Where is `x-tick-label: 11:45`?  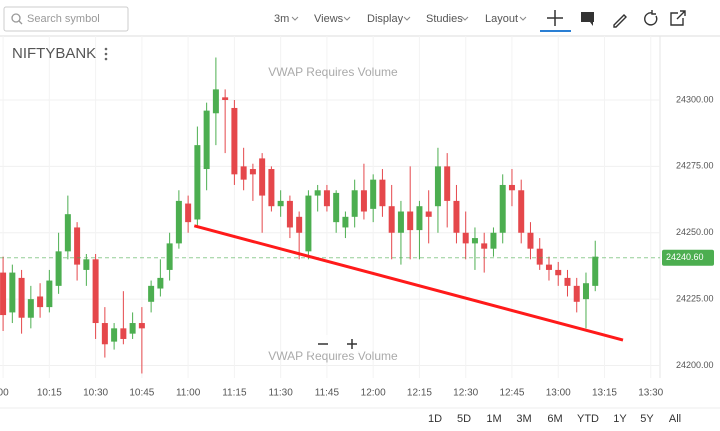 x-tick-label: 11:45 is located at coordinates (327, 393).